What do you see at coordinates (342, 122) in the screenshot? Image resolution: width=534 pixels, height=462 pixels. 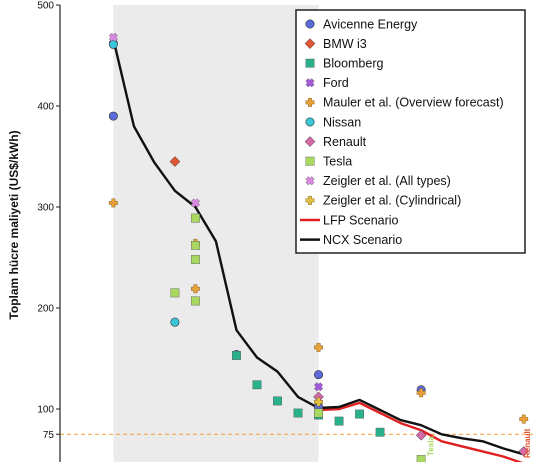 I see `legend-label: Nissan` at bounding box center [342, 122].